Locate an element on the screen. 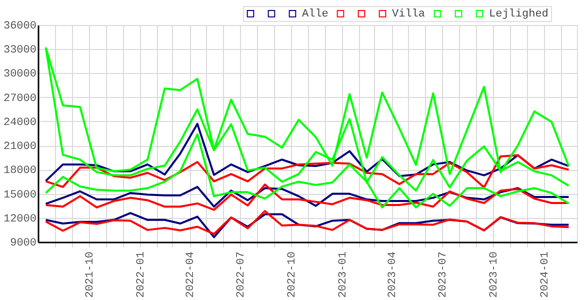 The image size is (585, 300). x-tick-label: 2023-10 is located at coordinates (494, 275).